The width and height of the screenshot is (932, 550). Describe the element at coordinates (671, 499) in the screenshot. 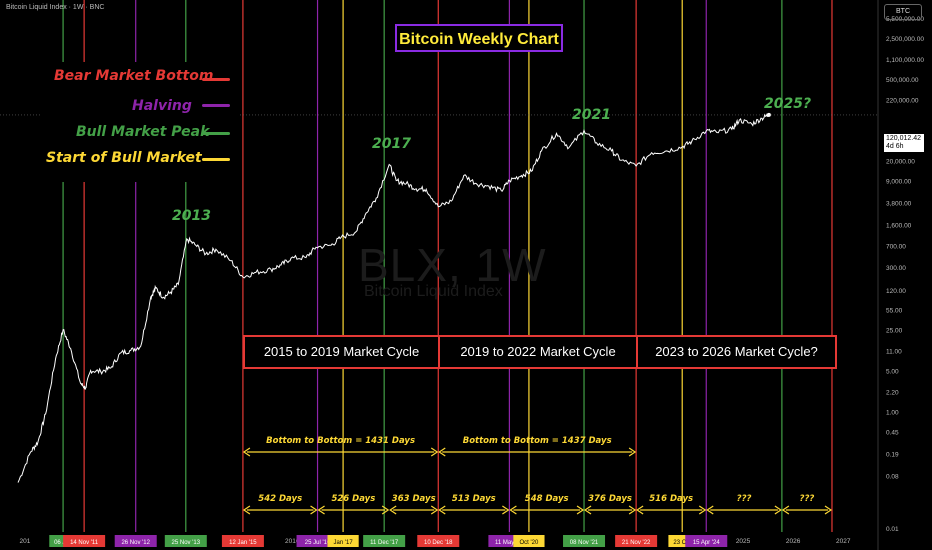

I see `short-interval-label: 516 Days` at that location.